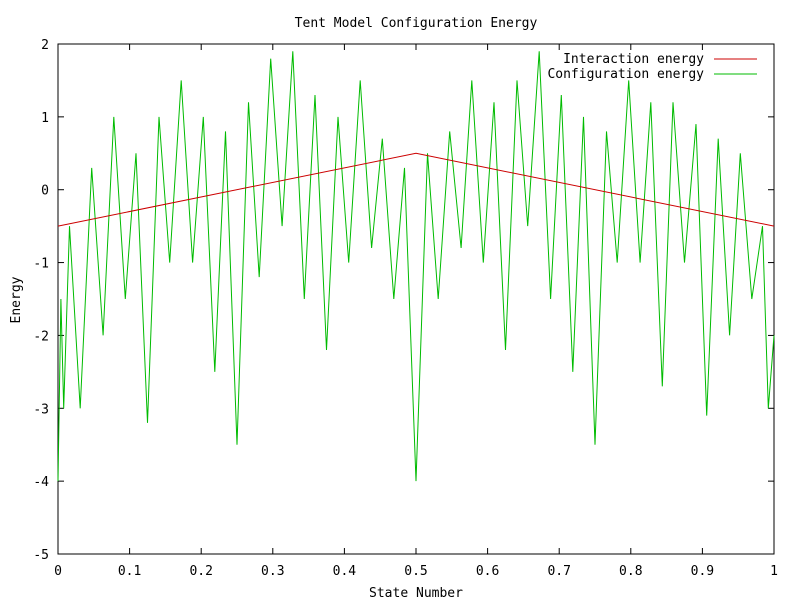  Describe the element at coordinates (625, 74) in the screenshot. I see `legend-label-configuration: Configuration energy` at that location.